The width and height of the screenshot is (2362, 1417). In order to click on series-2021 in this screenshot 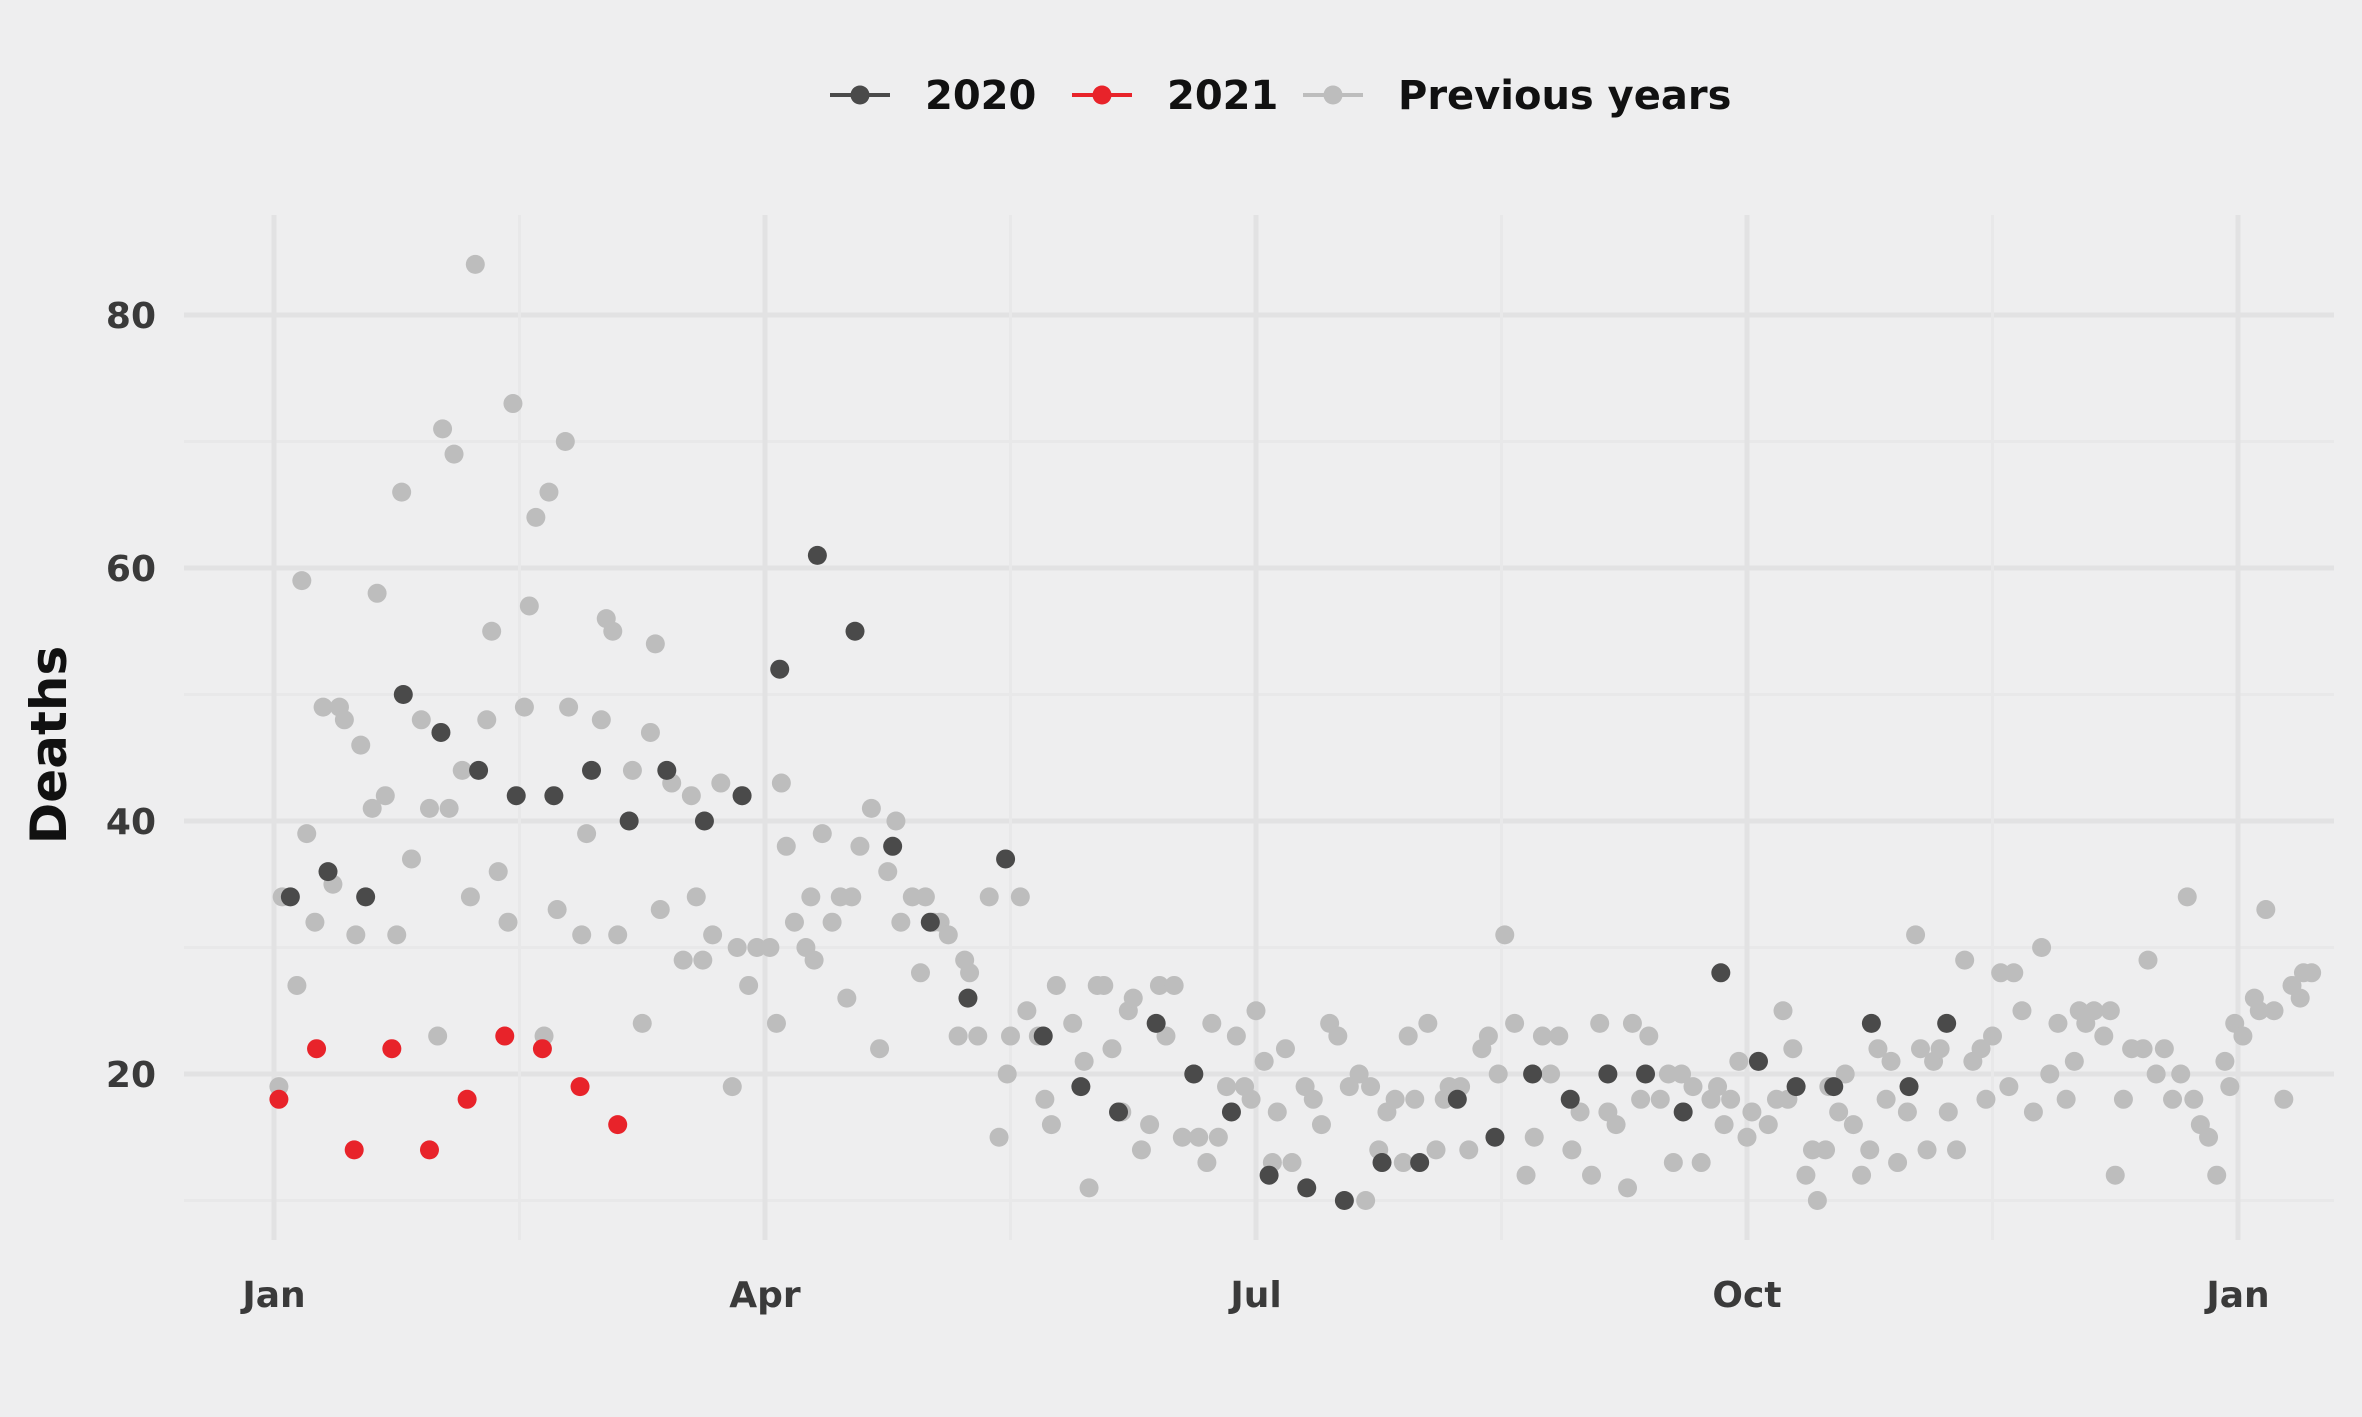, I will do `click(448, 1093)`.